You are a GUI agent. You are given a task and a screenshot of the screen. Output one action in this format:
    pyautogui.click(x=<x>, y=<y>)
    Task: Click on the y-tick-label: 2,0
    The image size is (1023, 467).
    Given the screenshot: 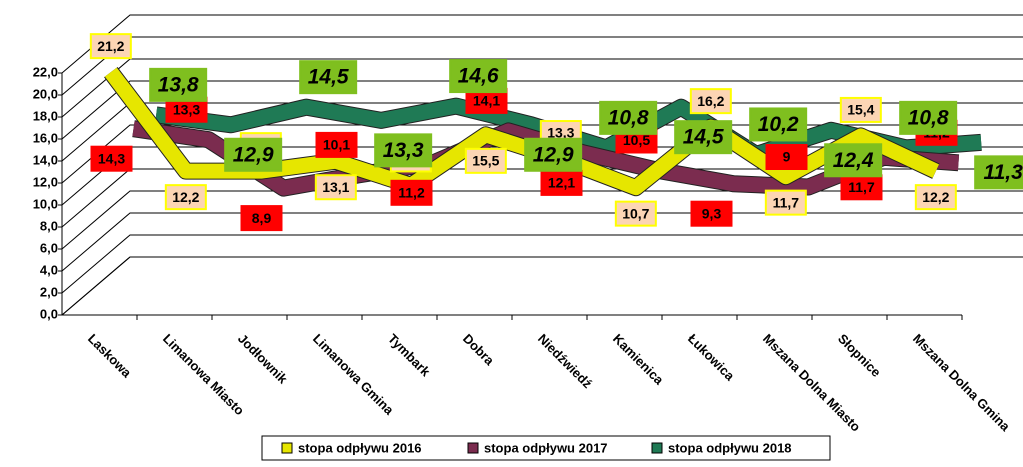 What is the action you would take?
    pyautogui.click(x=49, y=291)
    